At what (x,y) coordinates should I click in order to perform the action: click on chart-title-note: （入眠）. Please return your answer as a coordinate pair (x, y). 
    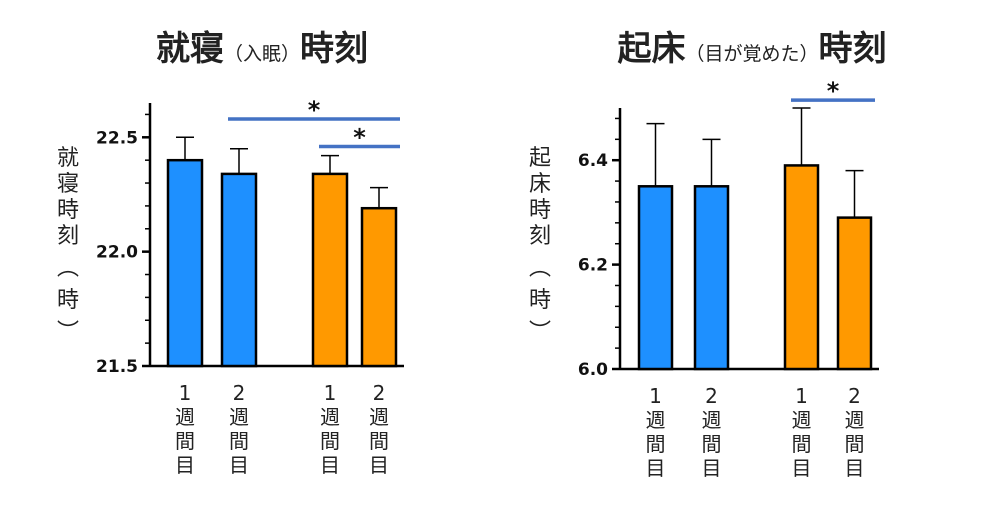
    Looking at the image, I should click on (262, 54).